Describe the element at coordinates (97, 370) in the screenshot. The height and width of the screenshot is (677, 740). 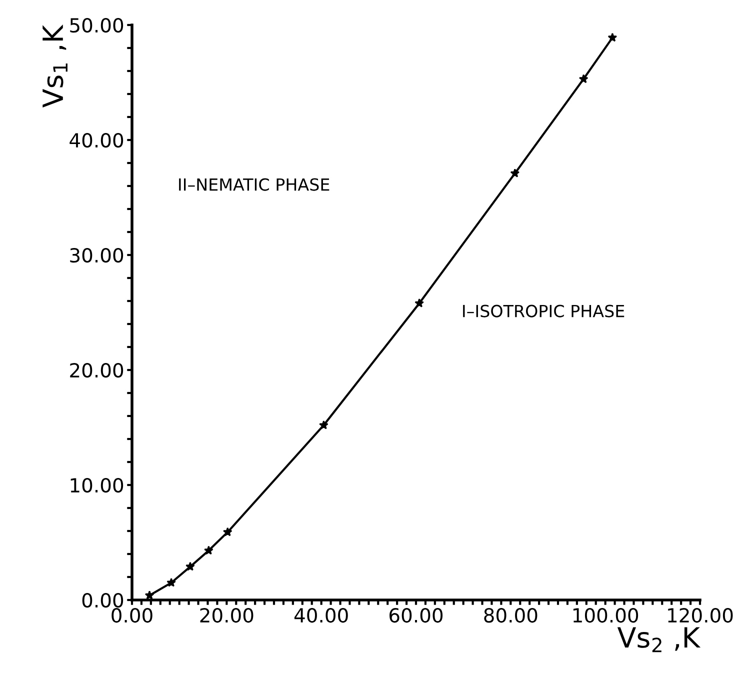
I see `y-tick-label: 20.00` at that location.